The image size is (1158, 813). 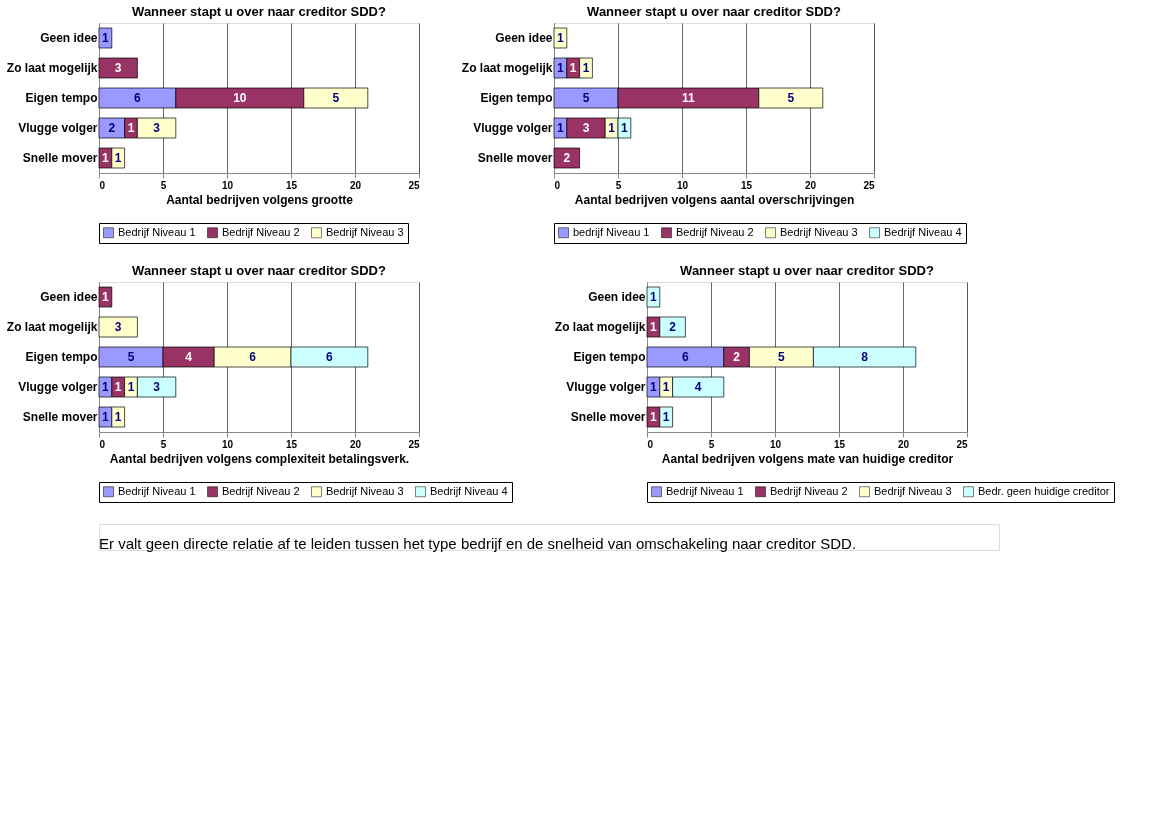 What do you see at coordinates (611, 231) in the screenshot?
I see `legend-label: bedrijf Niveau 1` at bounding box center [611, 231].